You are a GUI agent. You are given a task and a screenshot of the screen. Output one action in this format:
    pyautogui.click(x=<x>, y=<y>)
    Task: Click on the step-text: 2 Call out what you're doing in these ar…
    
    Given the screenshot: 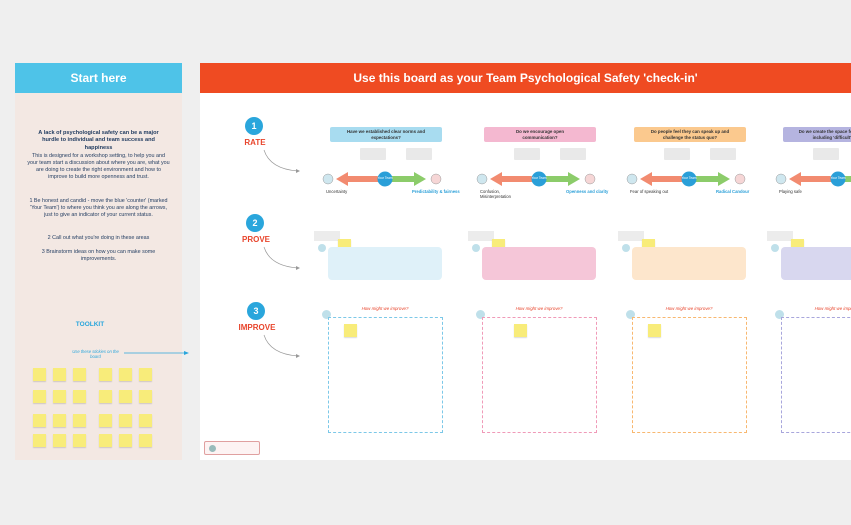 What is the action you would take?
    pyautogui.click(x=98, y=238)
    